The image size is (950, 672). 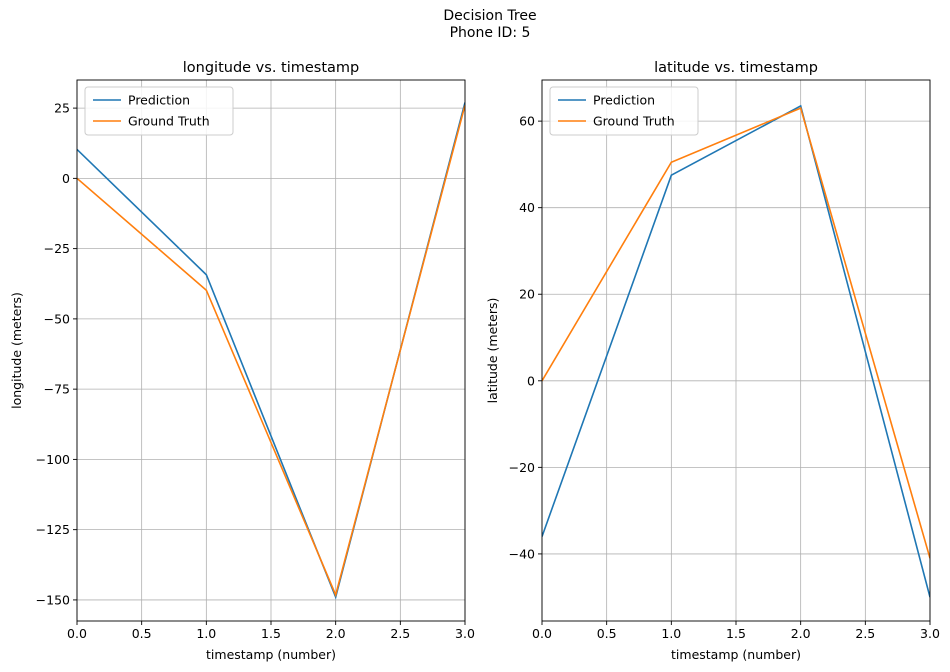 What do you see at coordinates (490, 33) in the screenshot?
I see `figure-title-line2: Phone ID: 5` at bounding box center [490, 33].